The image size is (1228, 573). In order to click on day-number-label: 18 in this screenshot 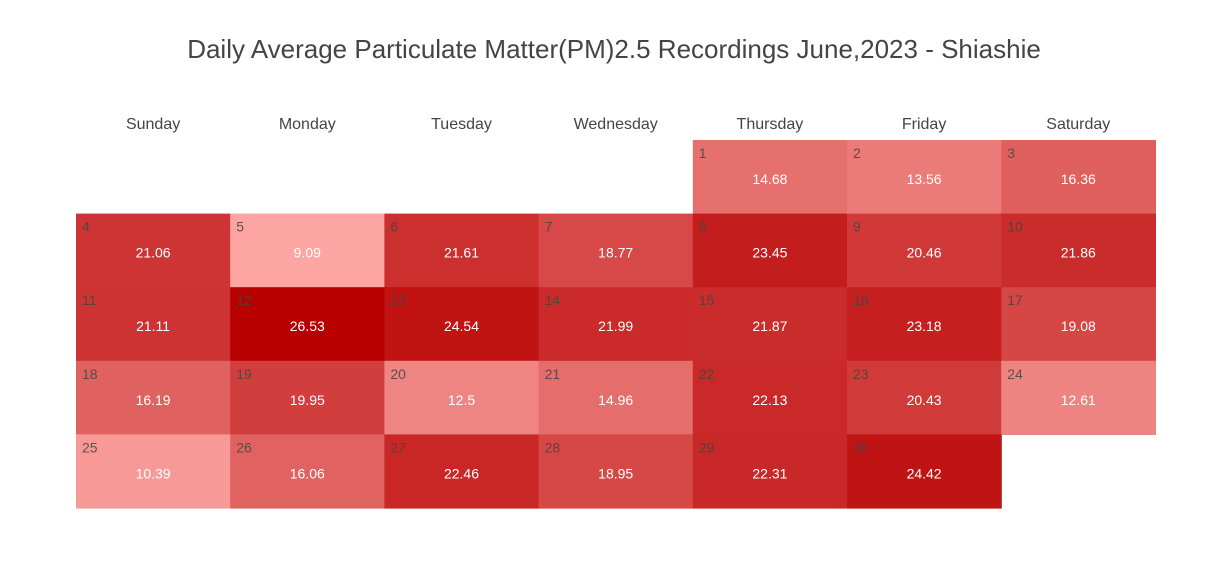, I will do `click(90, 374)`.